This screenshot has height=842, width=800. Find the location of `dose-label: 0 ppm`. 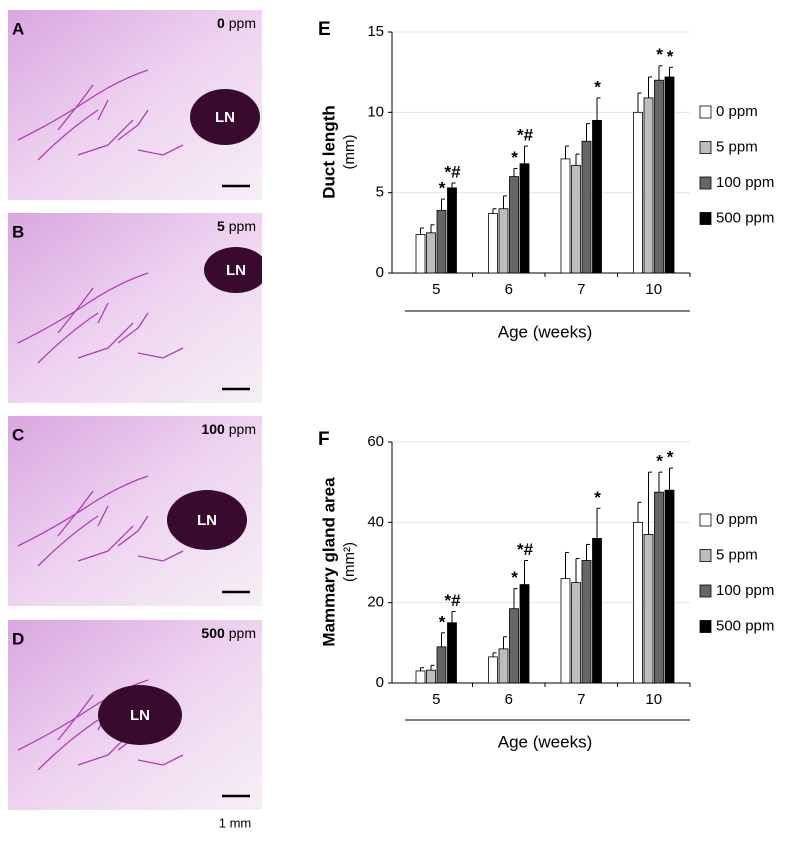

dose-label: 0 ppm is located at coordinates (236, 23).